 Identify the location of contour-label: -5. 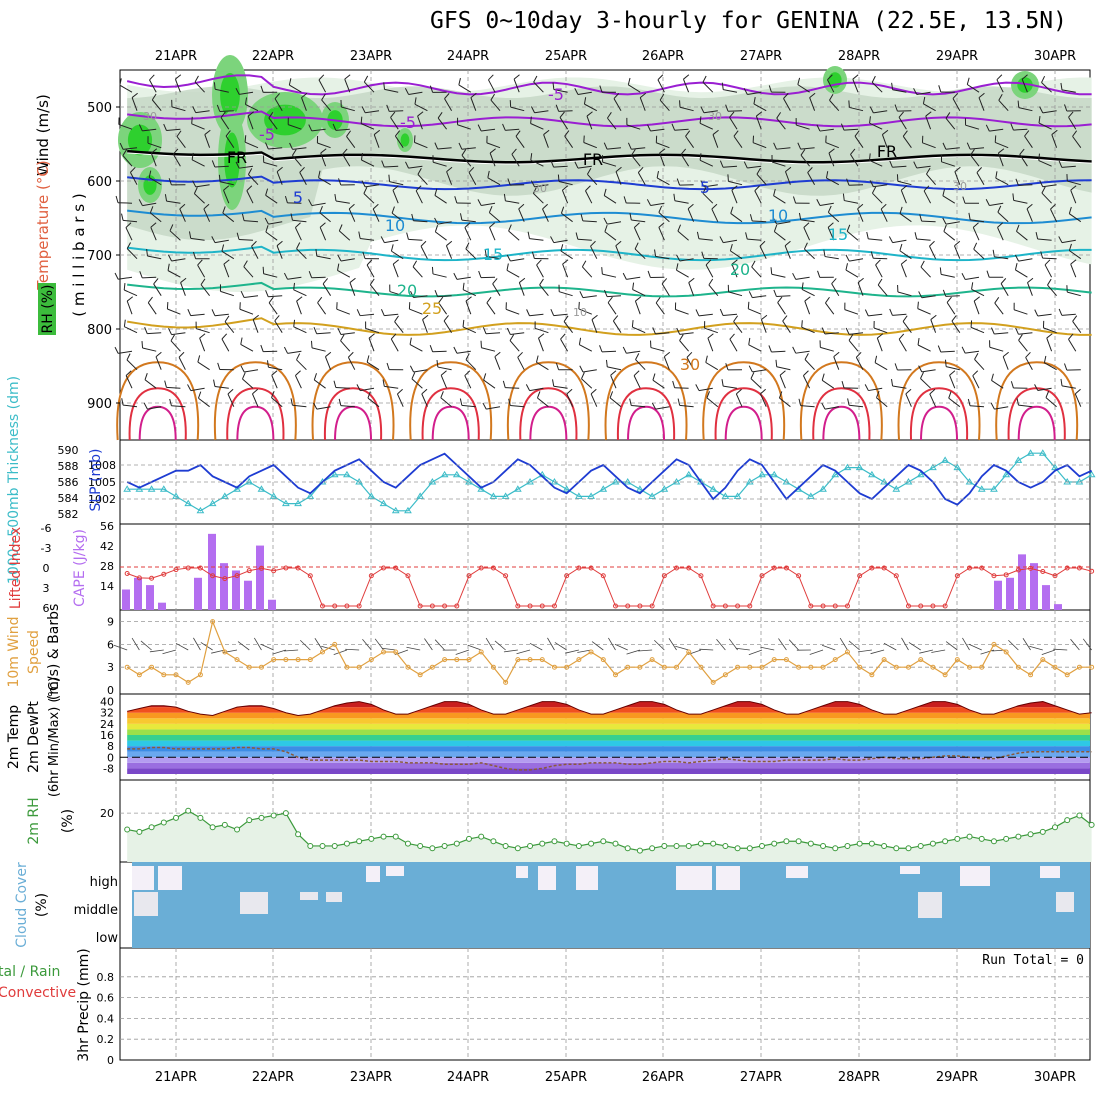
(408, 122).